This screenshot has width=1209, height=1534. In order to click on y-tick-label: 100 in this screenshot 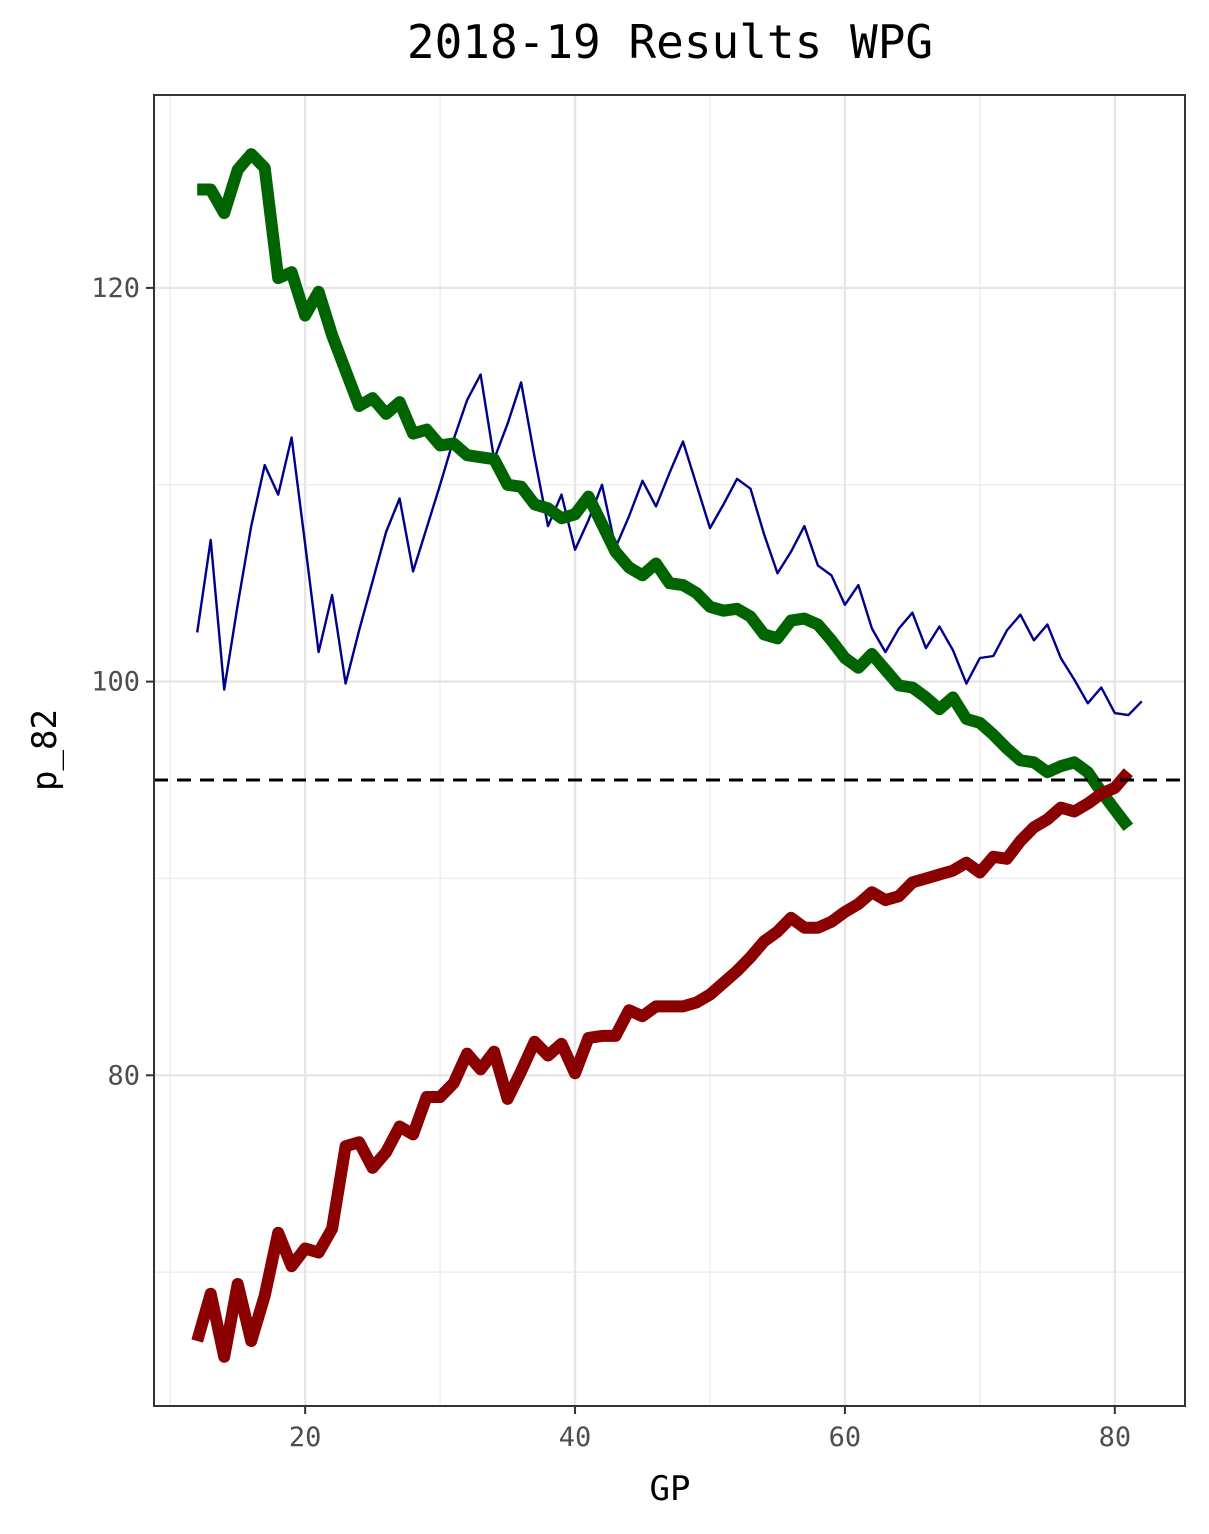, I will do `click(115, 682)`.